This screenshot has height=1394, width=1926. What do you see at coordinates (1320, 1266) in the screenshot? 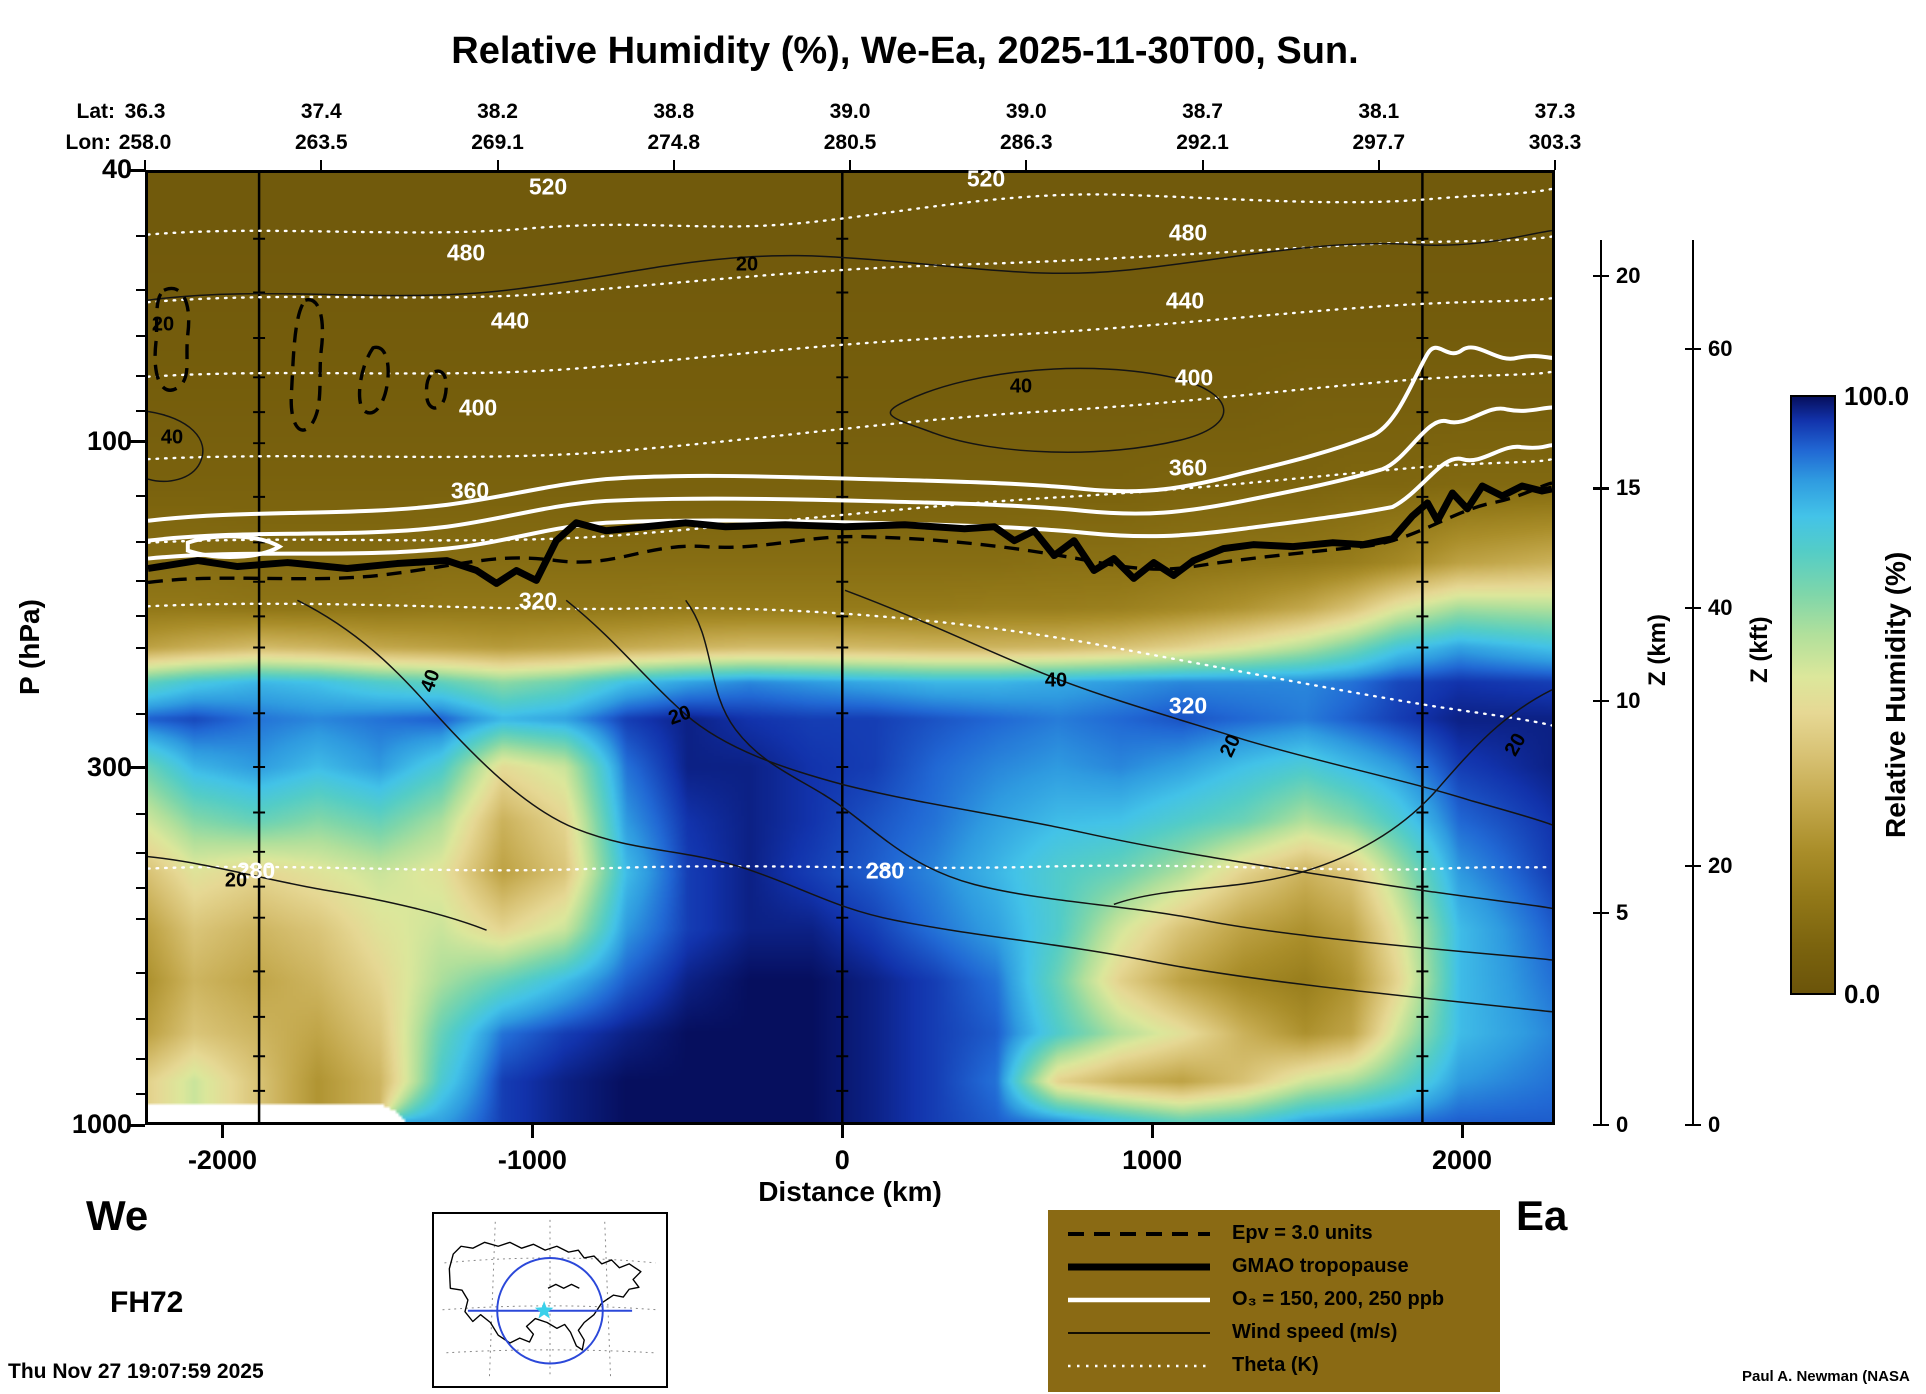
I see `legend-label: GMAO tropopause` at bounding box center [1320, 1266].